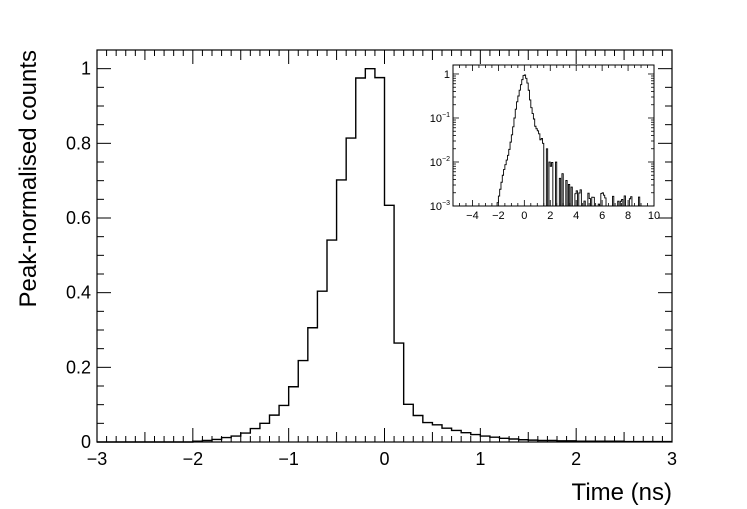  What do you see at coordinates (440, 118) in the screenshot?
I see `inset-y-tick-label: 10⁻¹` at bounding box center [440, 118].